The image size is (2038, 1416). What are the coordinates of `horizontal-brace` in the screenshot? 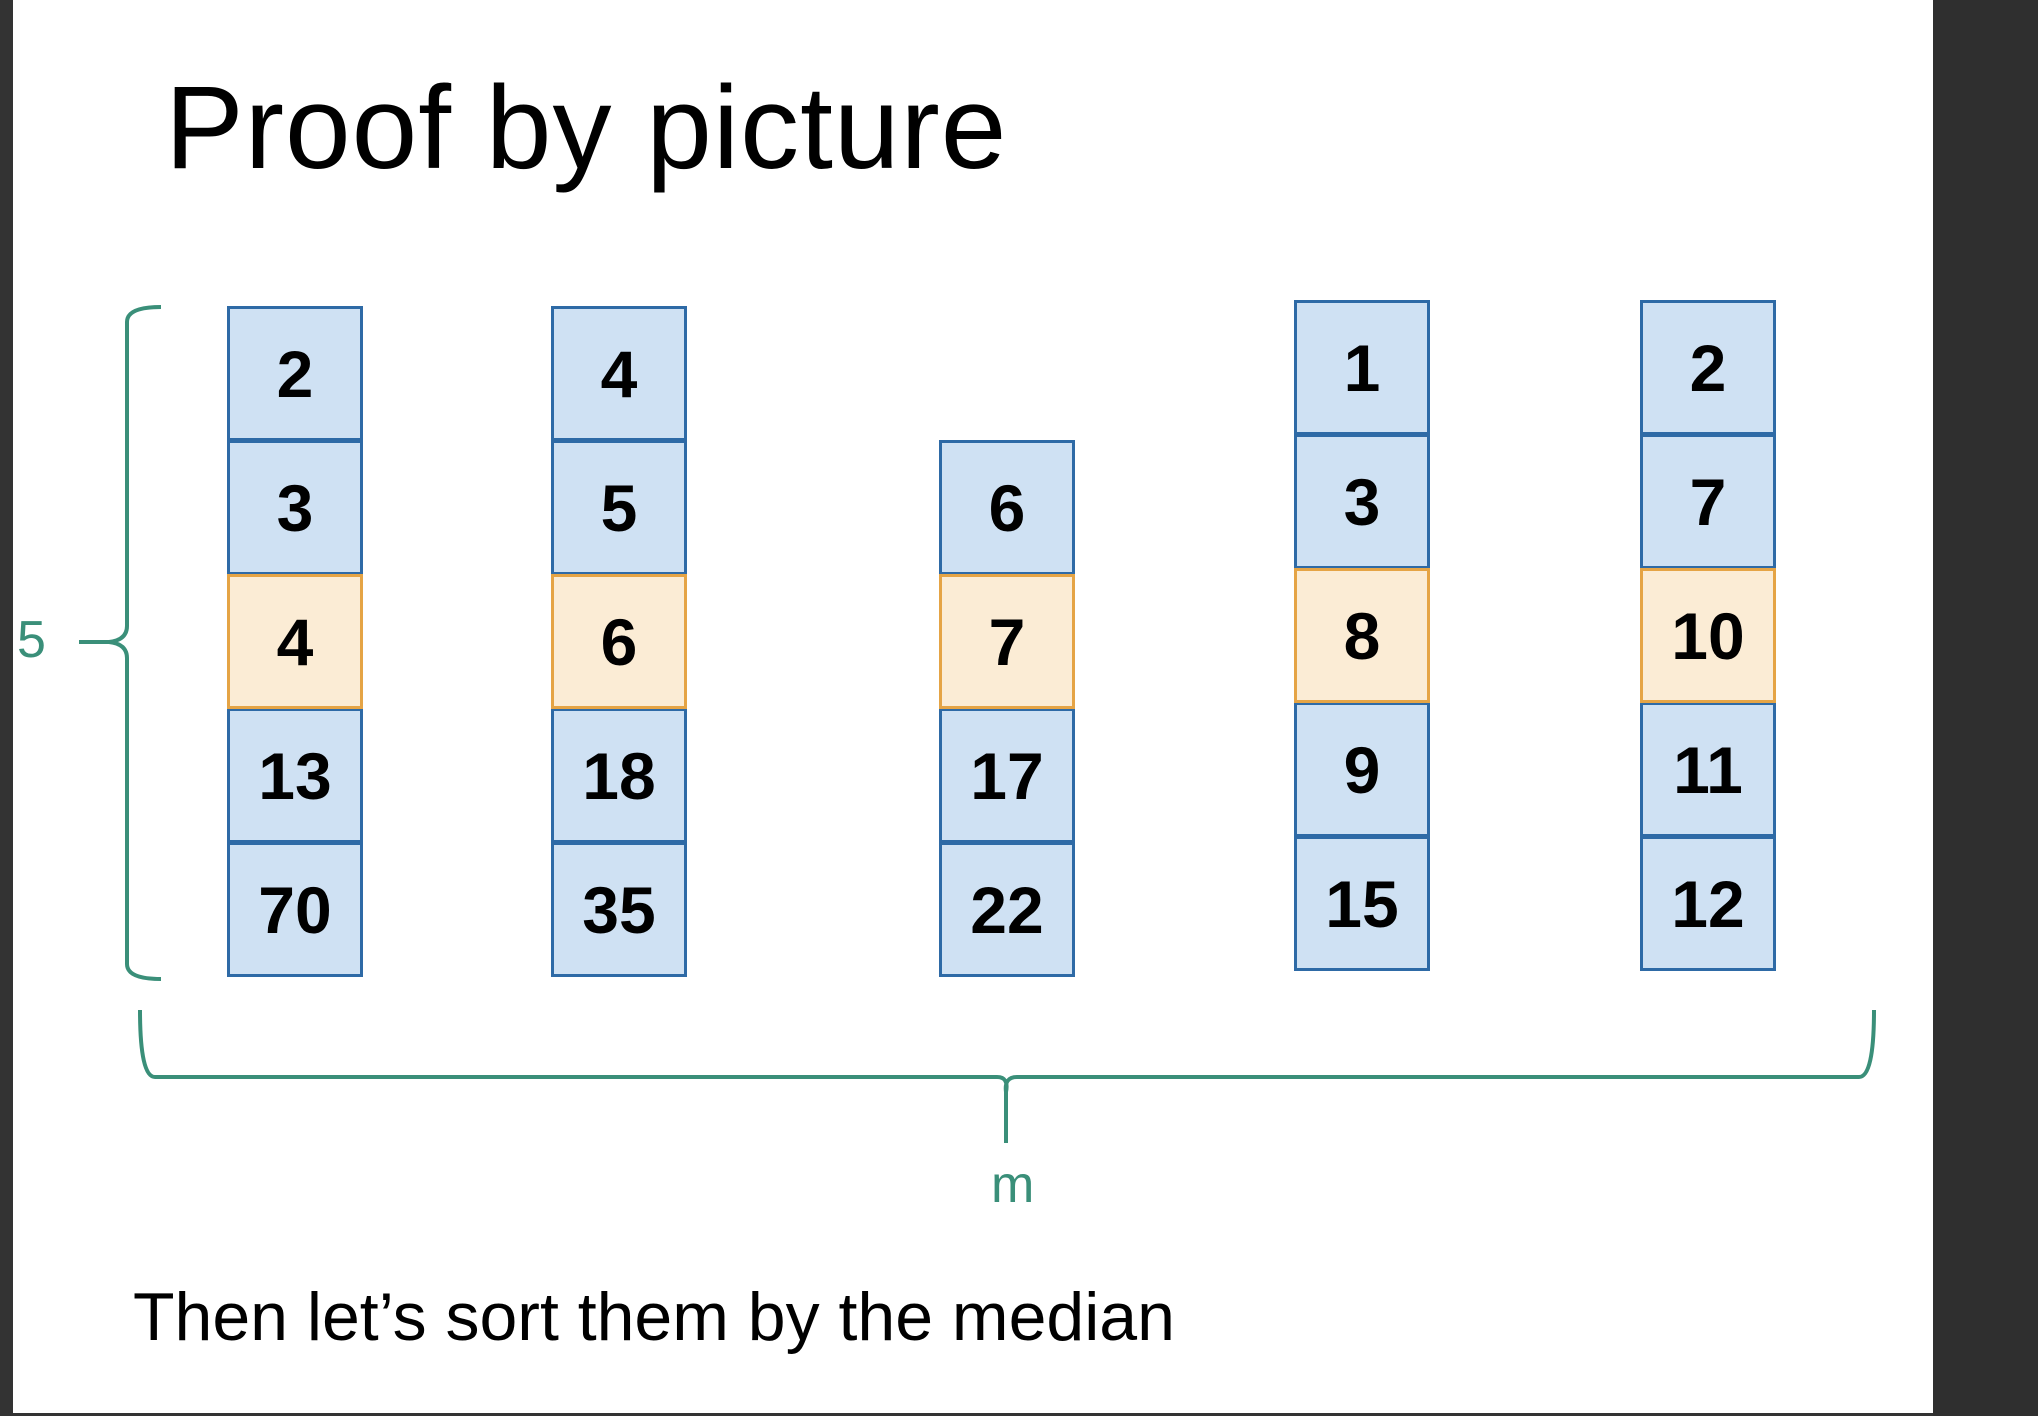 It's located at (1007, 1076).